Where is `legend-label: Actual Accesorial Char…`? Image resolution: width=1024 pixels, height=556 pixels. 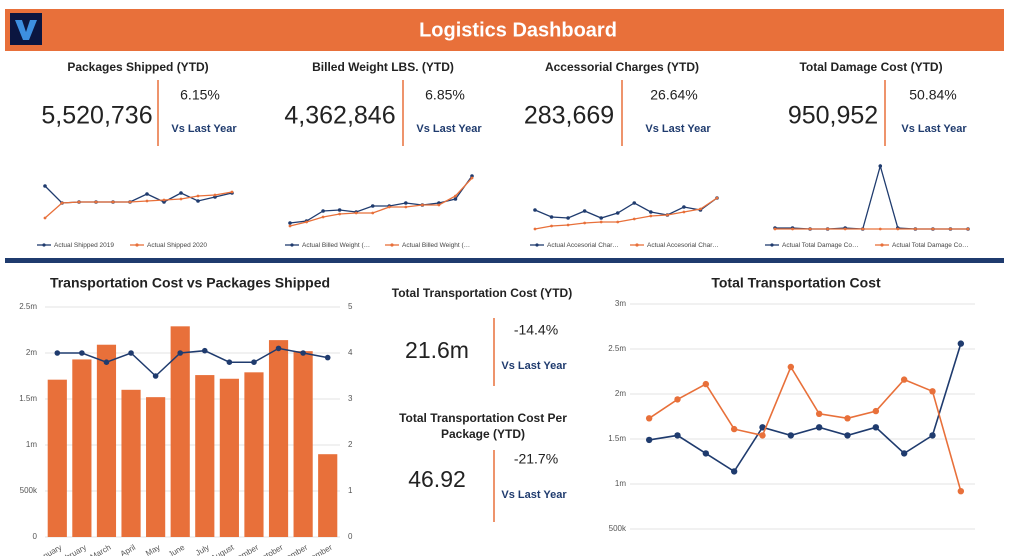 legend-label: Actual Accesorial Char… is located at coordinates (683, 245).